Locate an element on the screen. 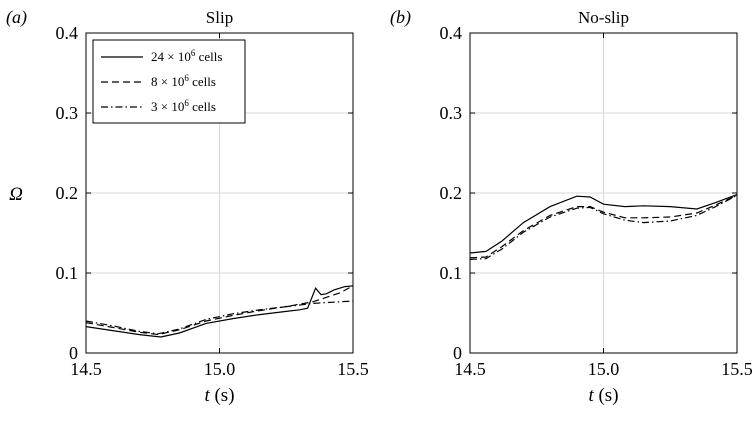 This screenshot has height=422, width=752. panel-title: No-slip is located at coordinates (603, 17).